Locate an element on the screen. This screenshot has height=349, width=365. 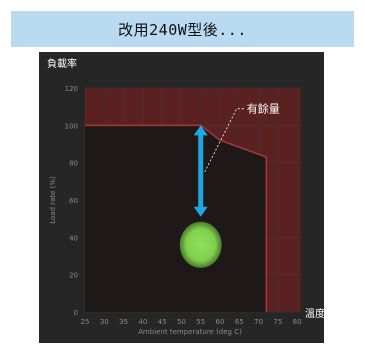
x-end-label: 溫度 is located at coordinates (314, 313).